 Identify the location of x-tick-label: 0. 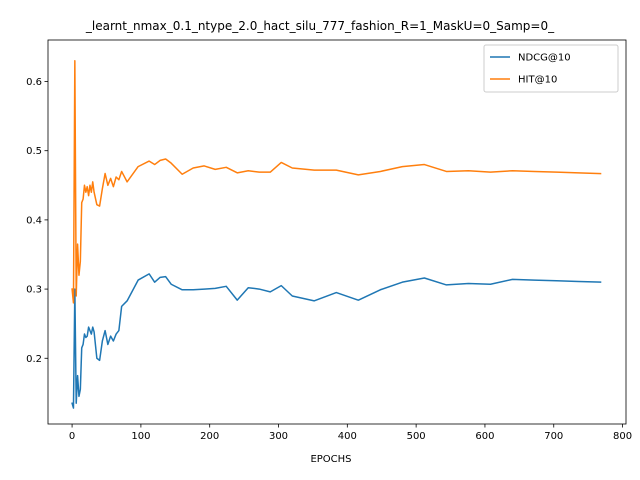
(72, 436).